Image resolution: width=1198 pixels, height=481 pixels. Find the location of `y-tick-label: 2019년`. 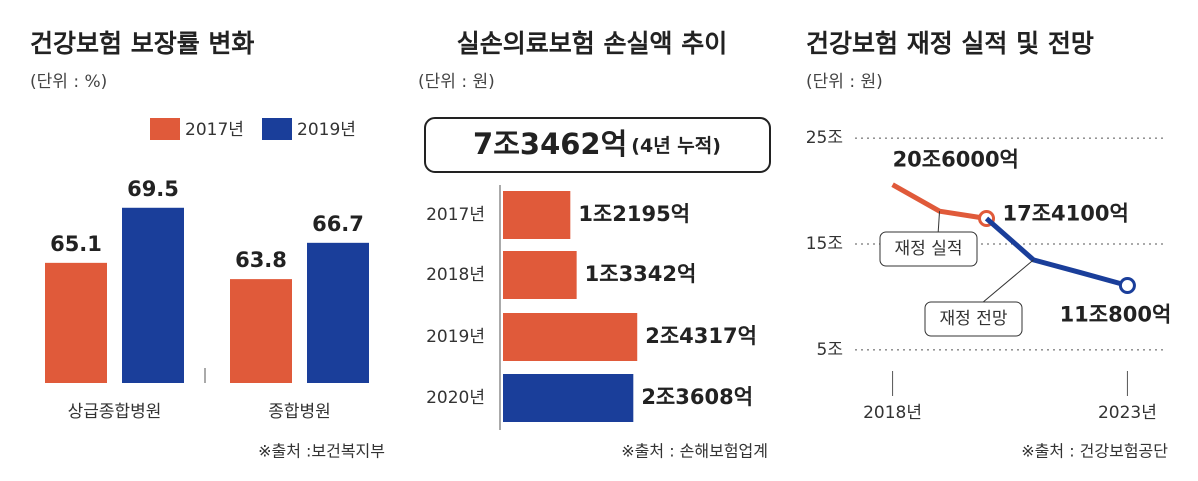

y-tick-label: 2019년 is located at coordinates (455, 337).